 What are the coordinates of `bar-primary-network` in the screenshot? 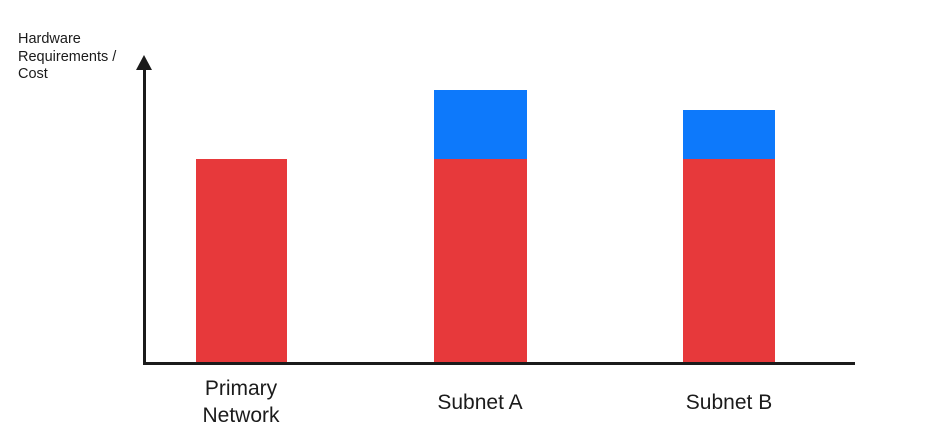 It's located at (241, 260).